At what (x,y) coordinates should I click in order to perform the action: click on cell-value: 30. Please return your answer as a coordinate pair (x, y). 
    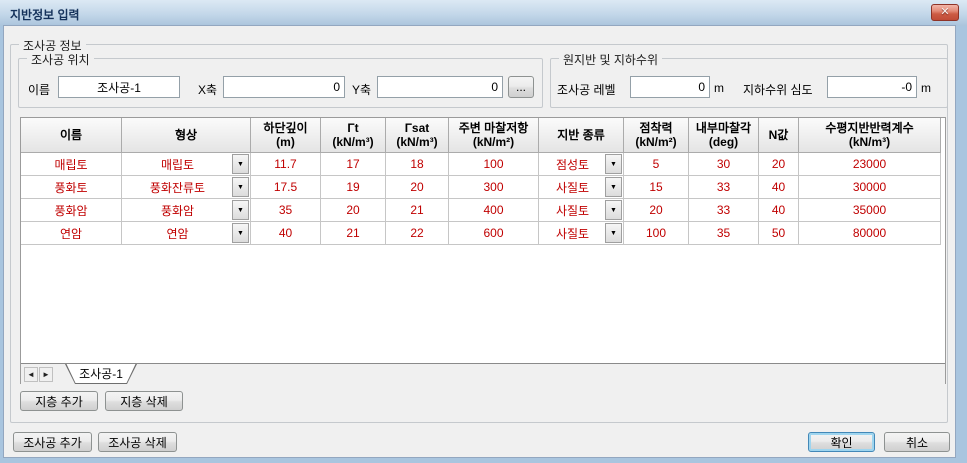
    Looking at the image, I should click on (723, 164).